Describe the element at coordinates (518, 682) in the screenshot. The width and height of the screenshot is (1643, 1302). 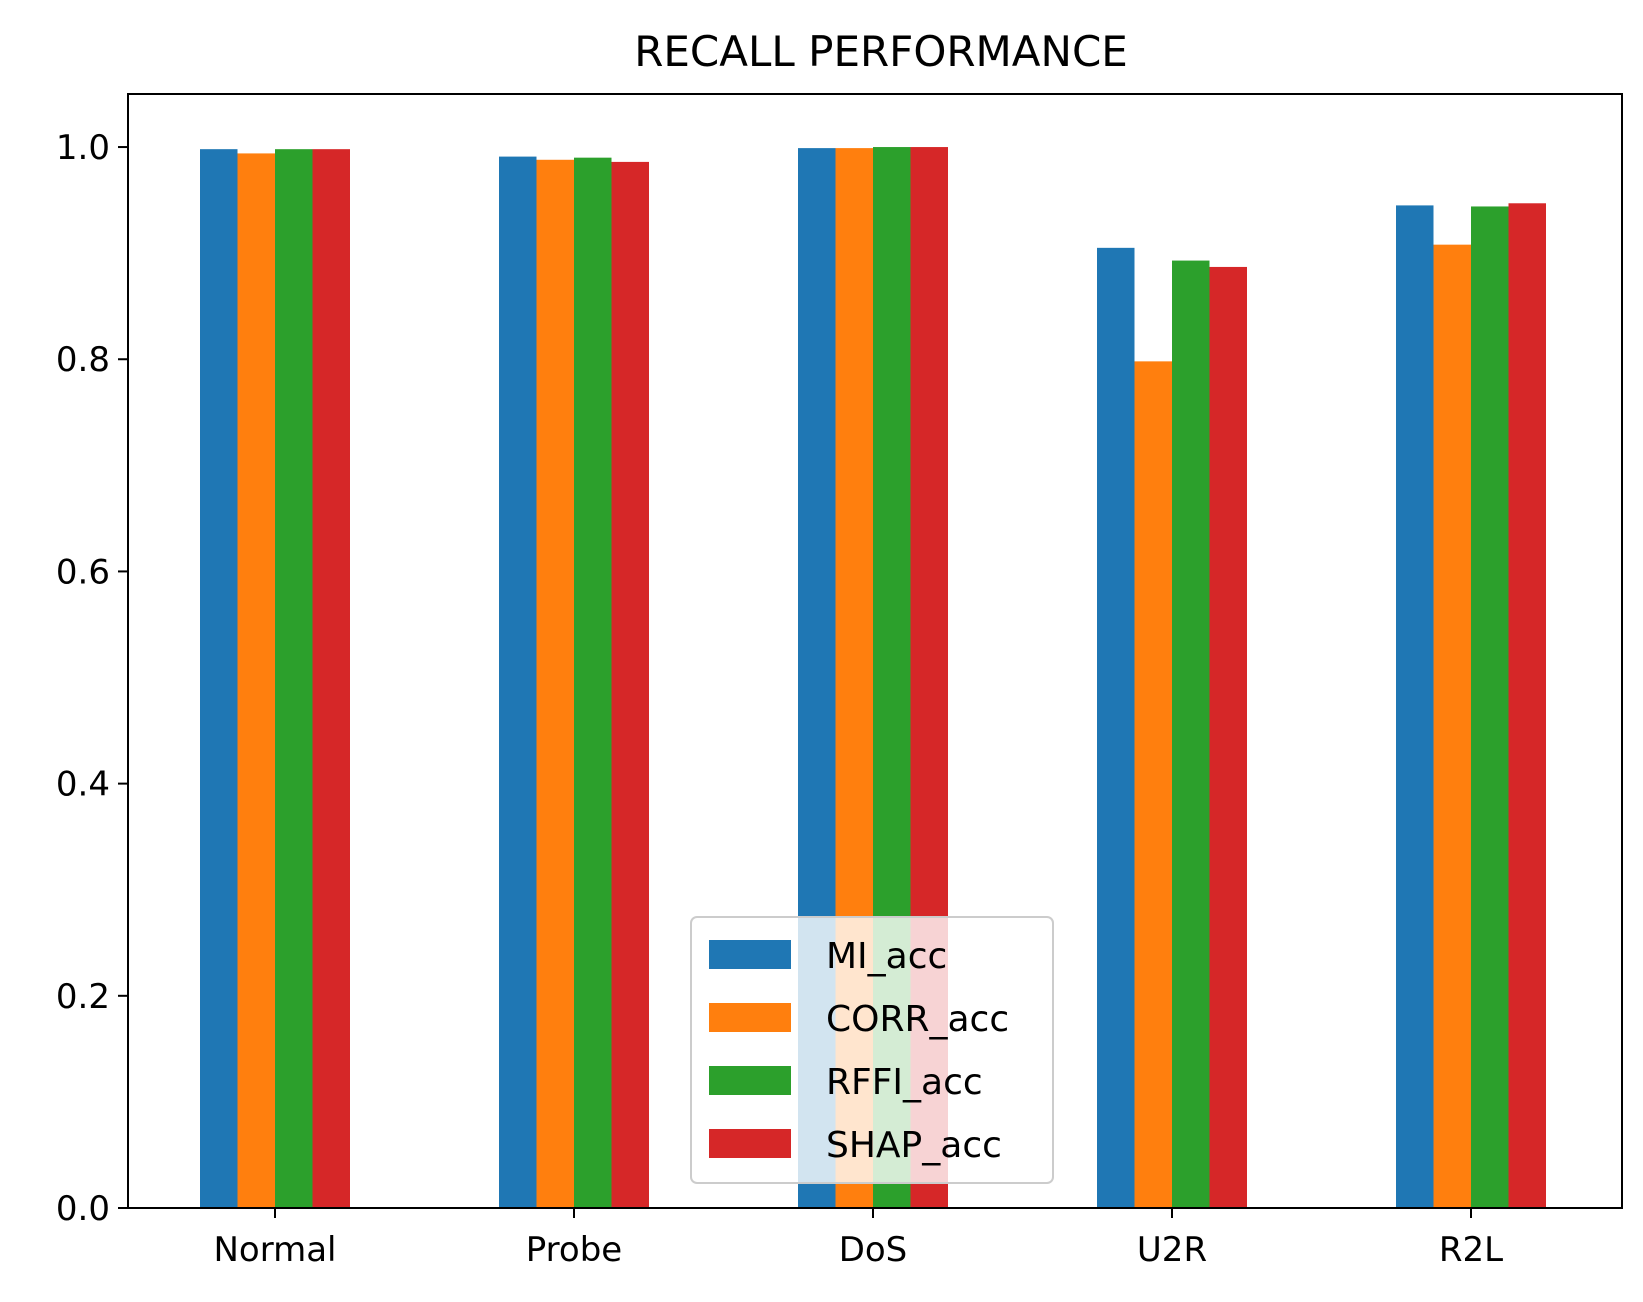
I see `bar-MI_acc-Probe` at that location.